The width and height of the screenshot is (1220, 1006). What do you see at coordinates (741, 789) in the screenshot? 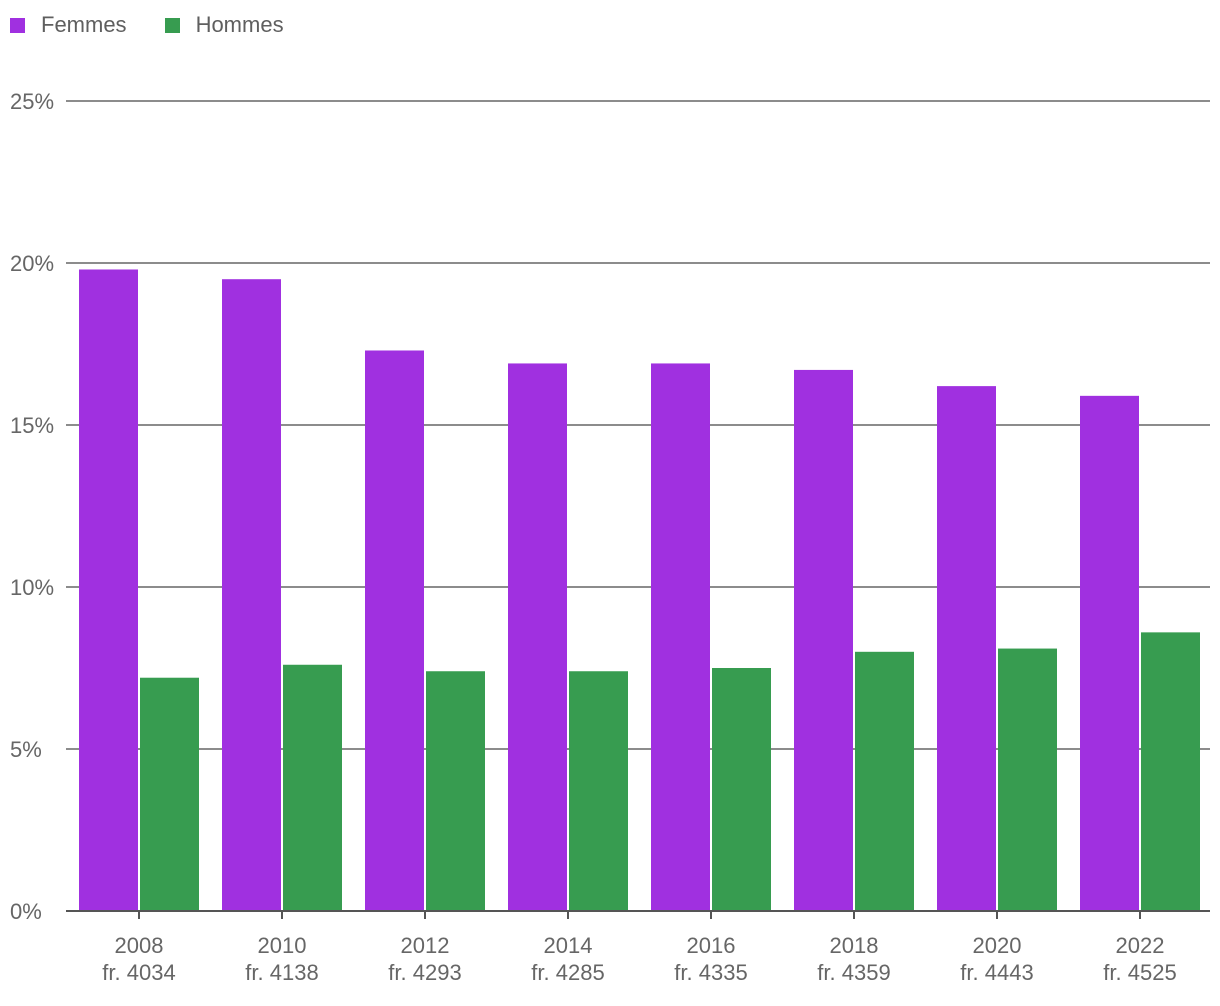
I see `bar-hommes-2016` at bounding box center [741, 789].